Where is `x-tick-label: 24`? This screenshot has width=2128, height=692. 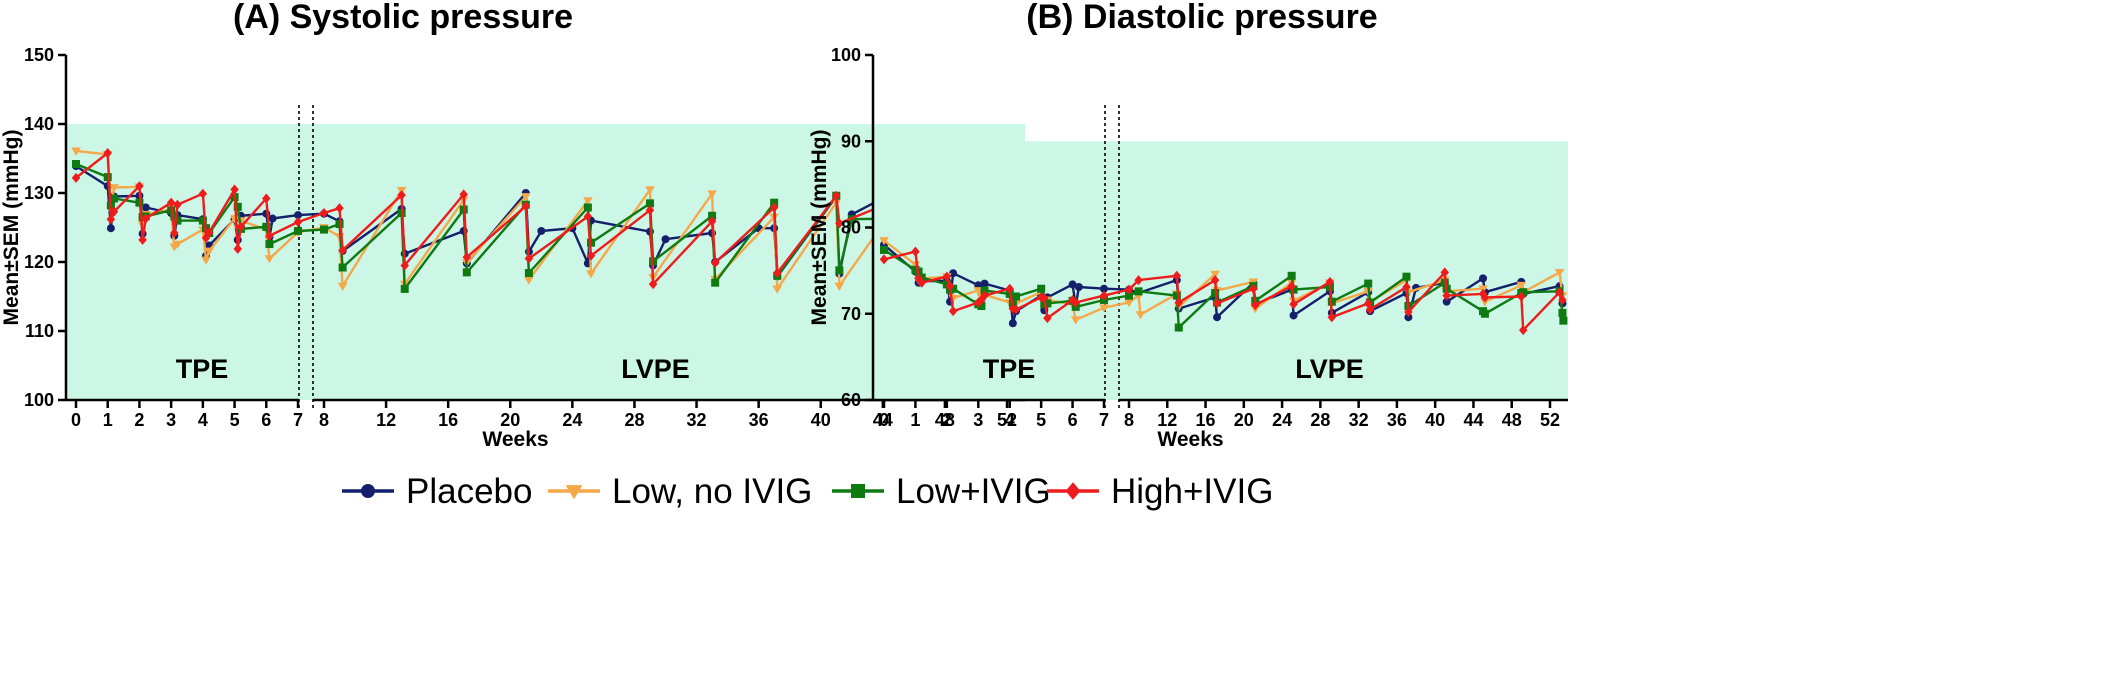 x-tick-label: 24 is located at coordinates (1282, 420).